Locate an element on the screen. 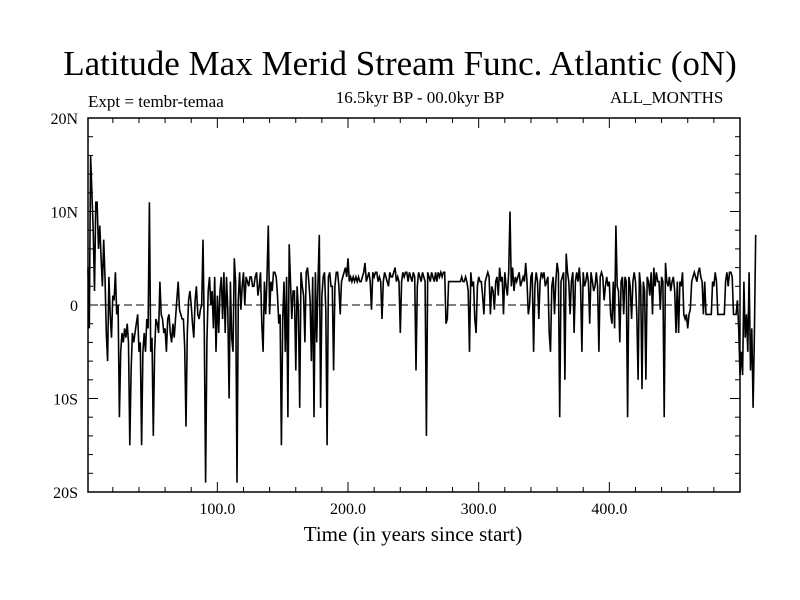 The height and width of the screenshot is (600, 800). y-tick-labels: 20N 10N 0 10S 20S is located at coordinates (64, 306).